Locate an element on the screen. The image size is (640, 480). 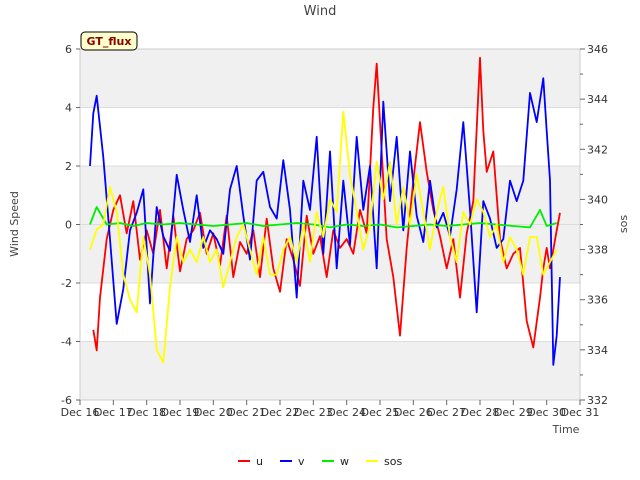
y-tick-label: -2 is located at coordinates (66, 283).